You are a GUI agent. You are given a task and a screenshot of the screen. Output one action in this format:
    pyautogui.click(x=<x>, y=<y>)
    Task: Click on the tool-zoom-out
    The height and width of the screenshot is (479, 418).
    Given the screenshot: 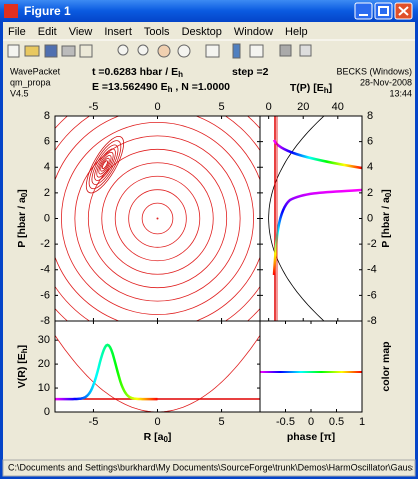 What is the action you would take?
    pyautogui.click(x=143, y=50)
    